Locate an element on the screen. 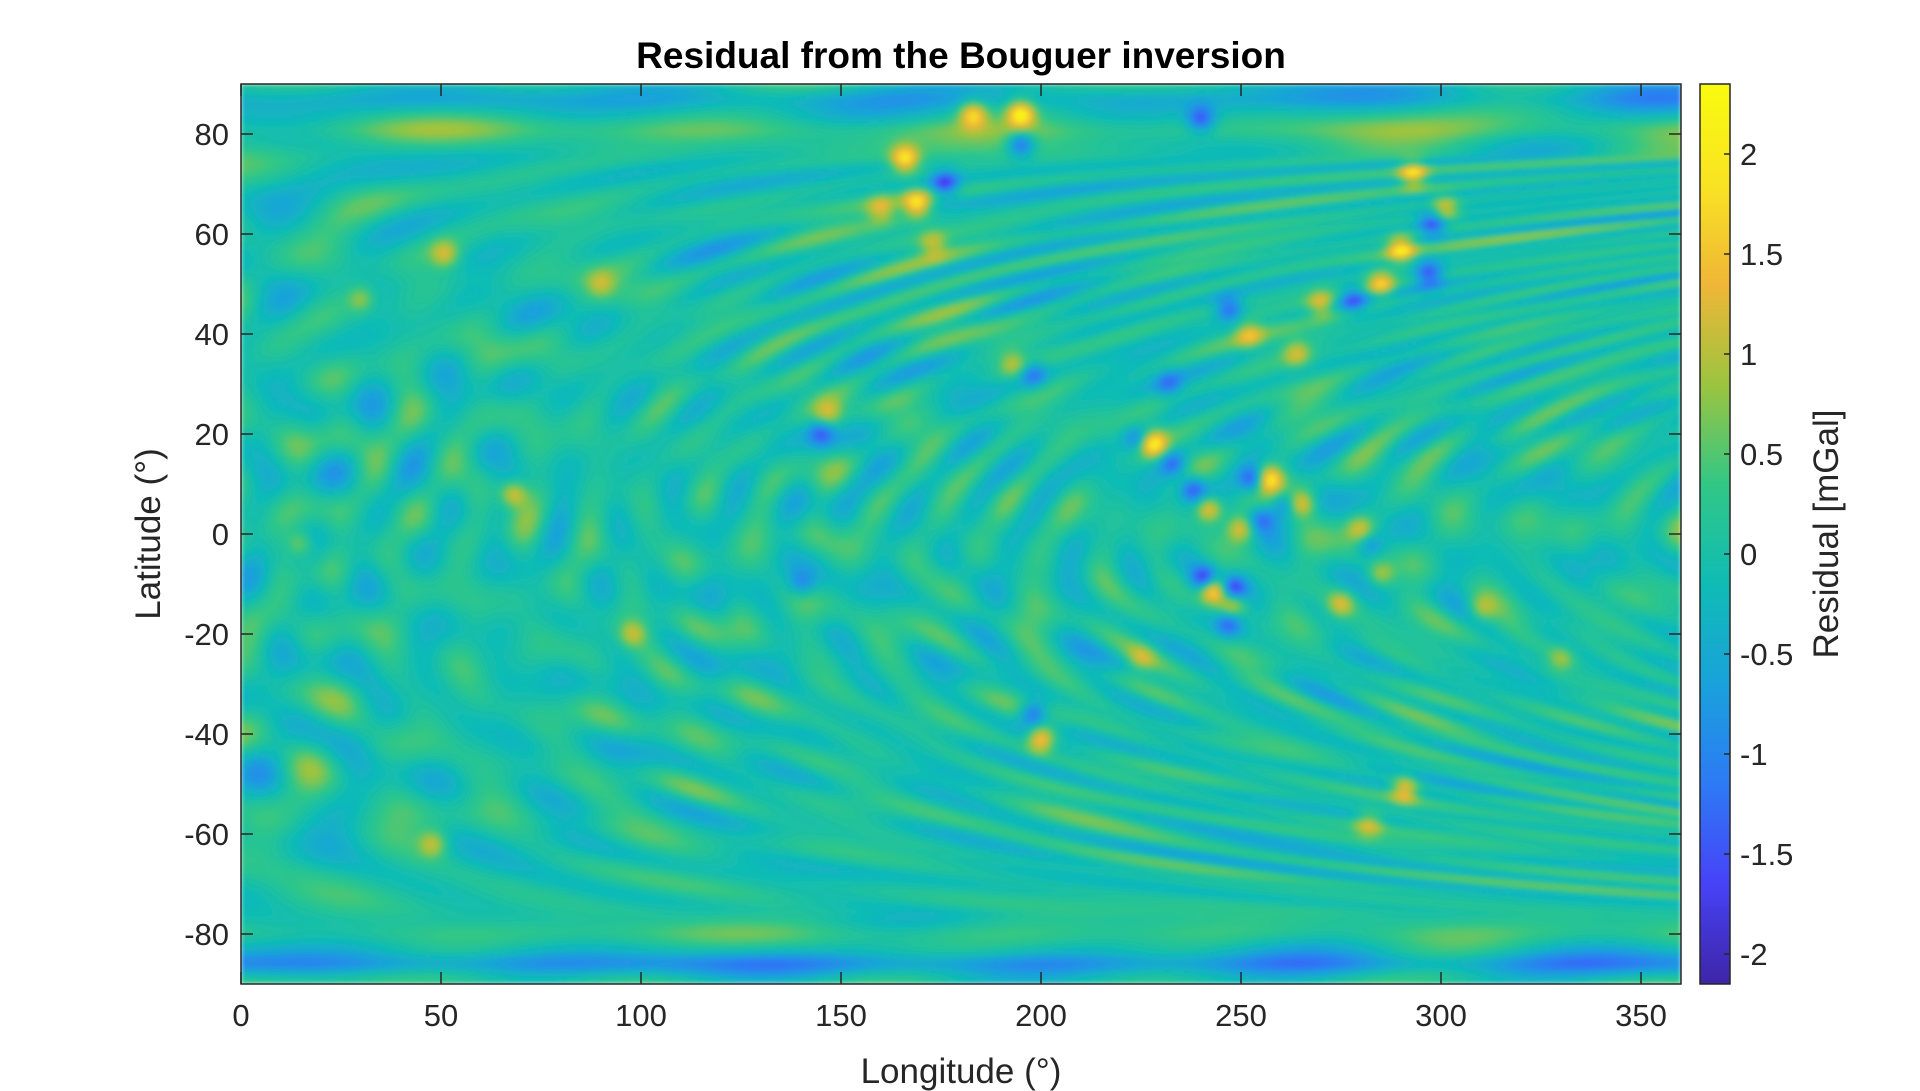 The image size is (1920, 1091). y-tick-label: -40 is located at coordinates (206, 734).